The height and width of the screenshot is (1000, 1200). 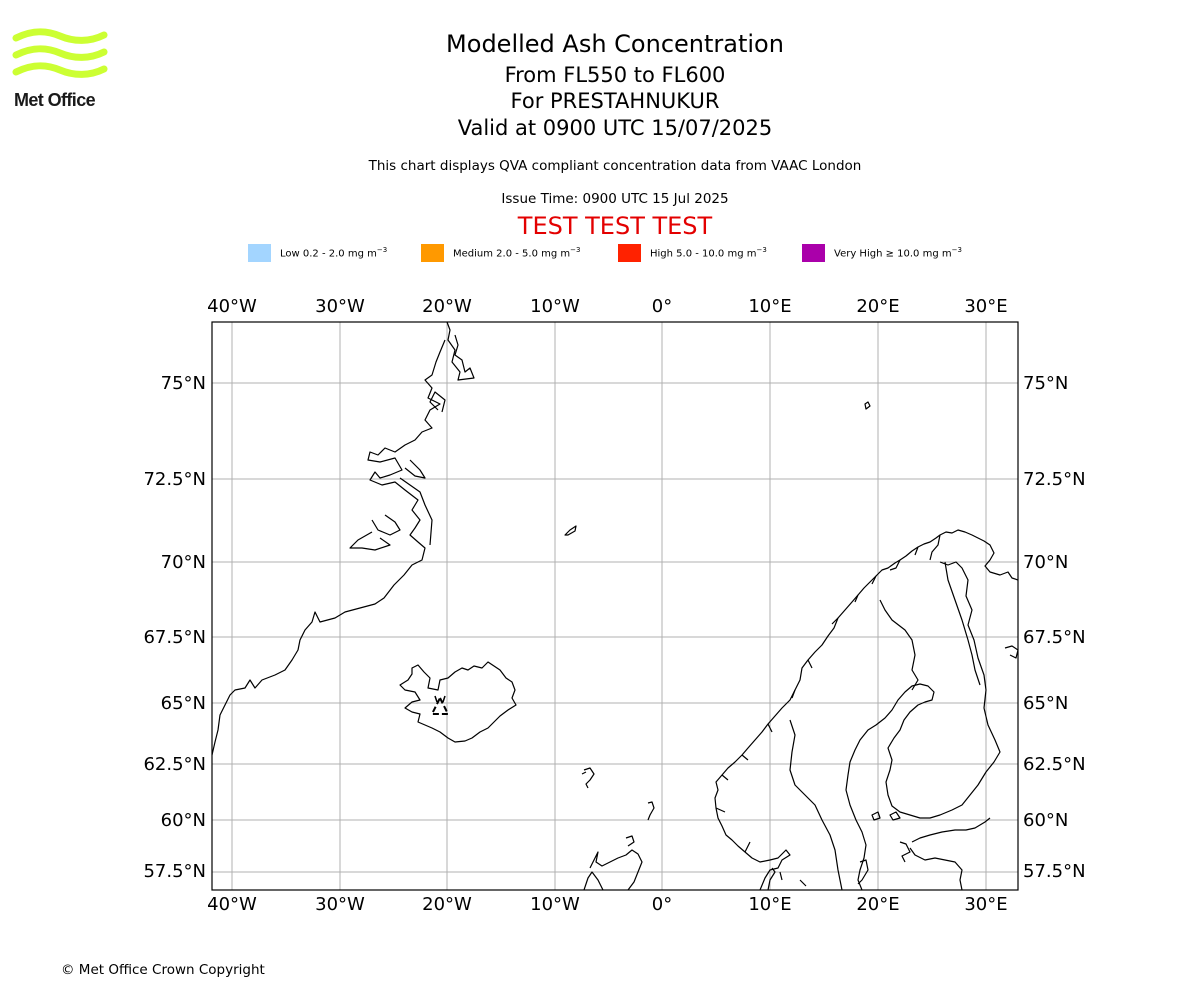 What do you see at coordinates (607, 306) in the screenshot?
I see `top-longitude-labels: 40°W 30°W 20°W 10°W 0° 10°E 20°E 30°E` at bounding box center [607, 306].